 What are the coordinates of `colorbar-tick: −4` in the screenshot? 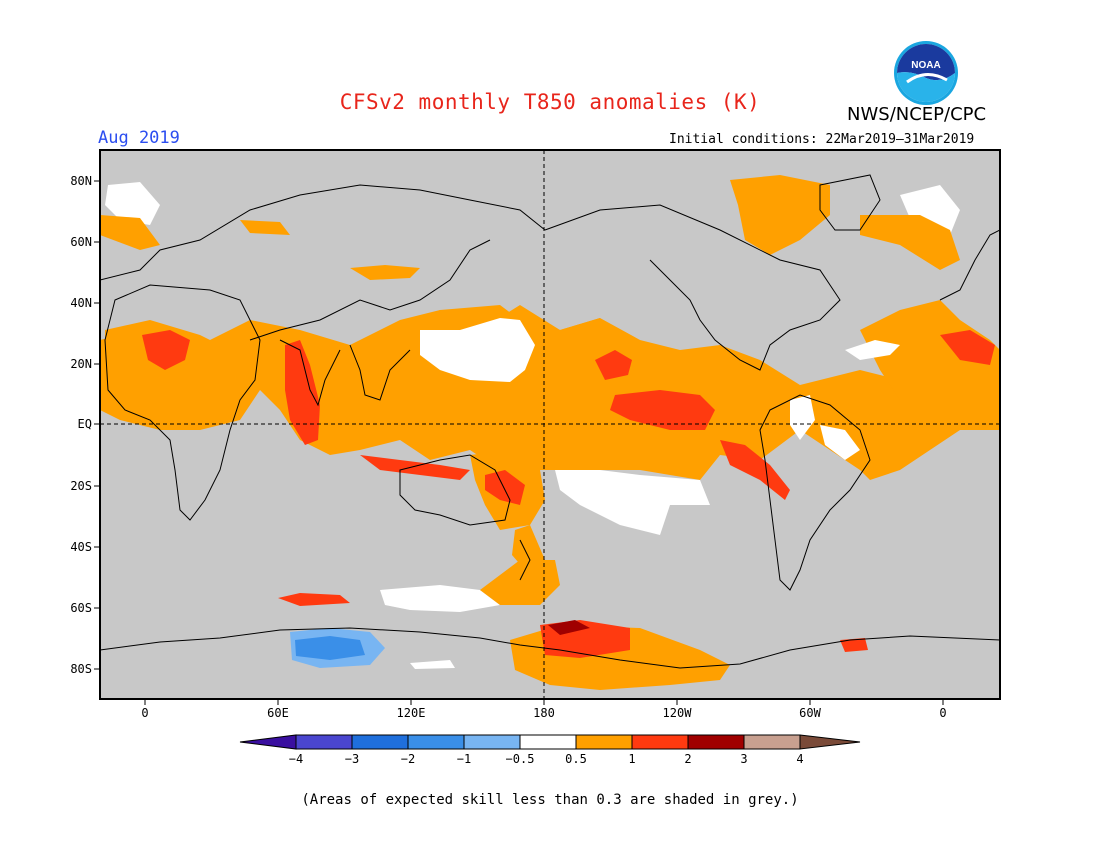 It's located at (296, 759).